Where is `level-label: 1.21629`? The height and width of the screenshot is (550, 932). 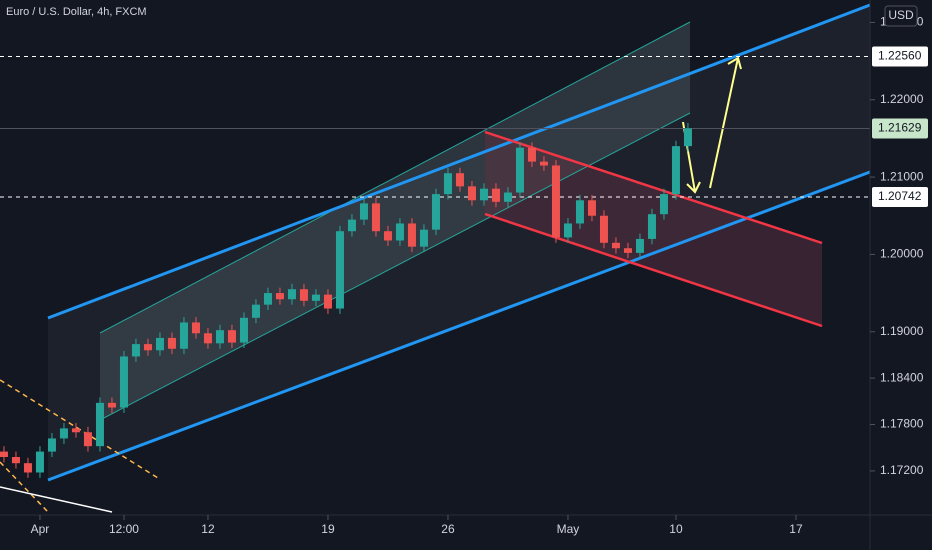
level-label: 1.21629 is located at coordinates (900, 128).